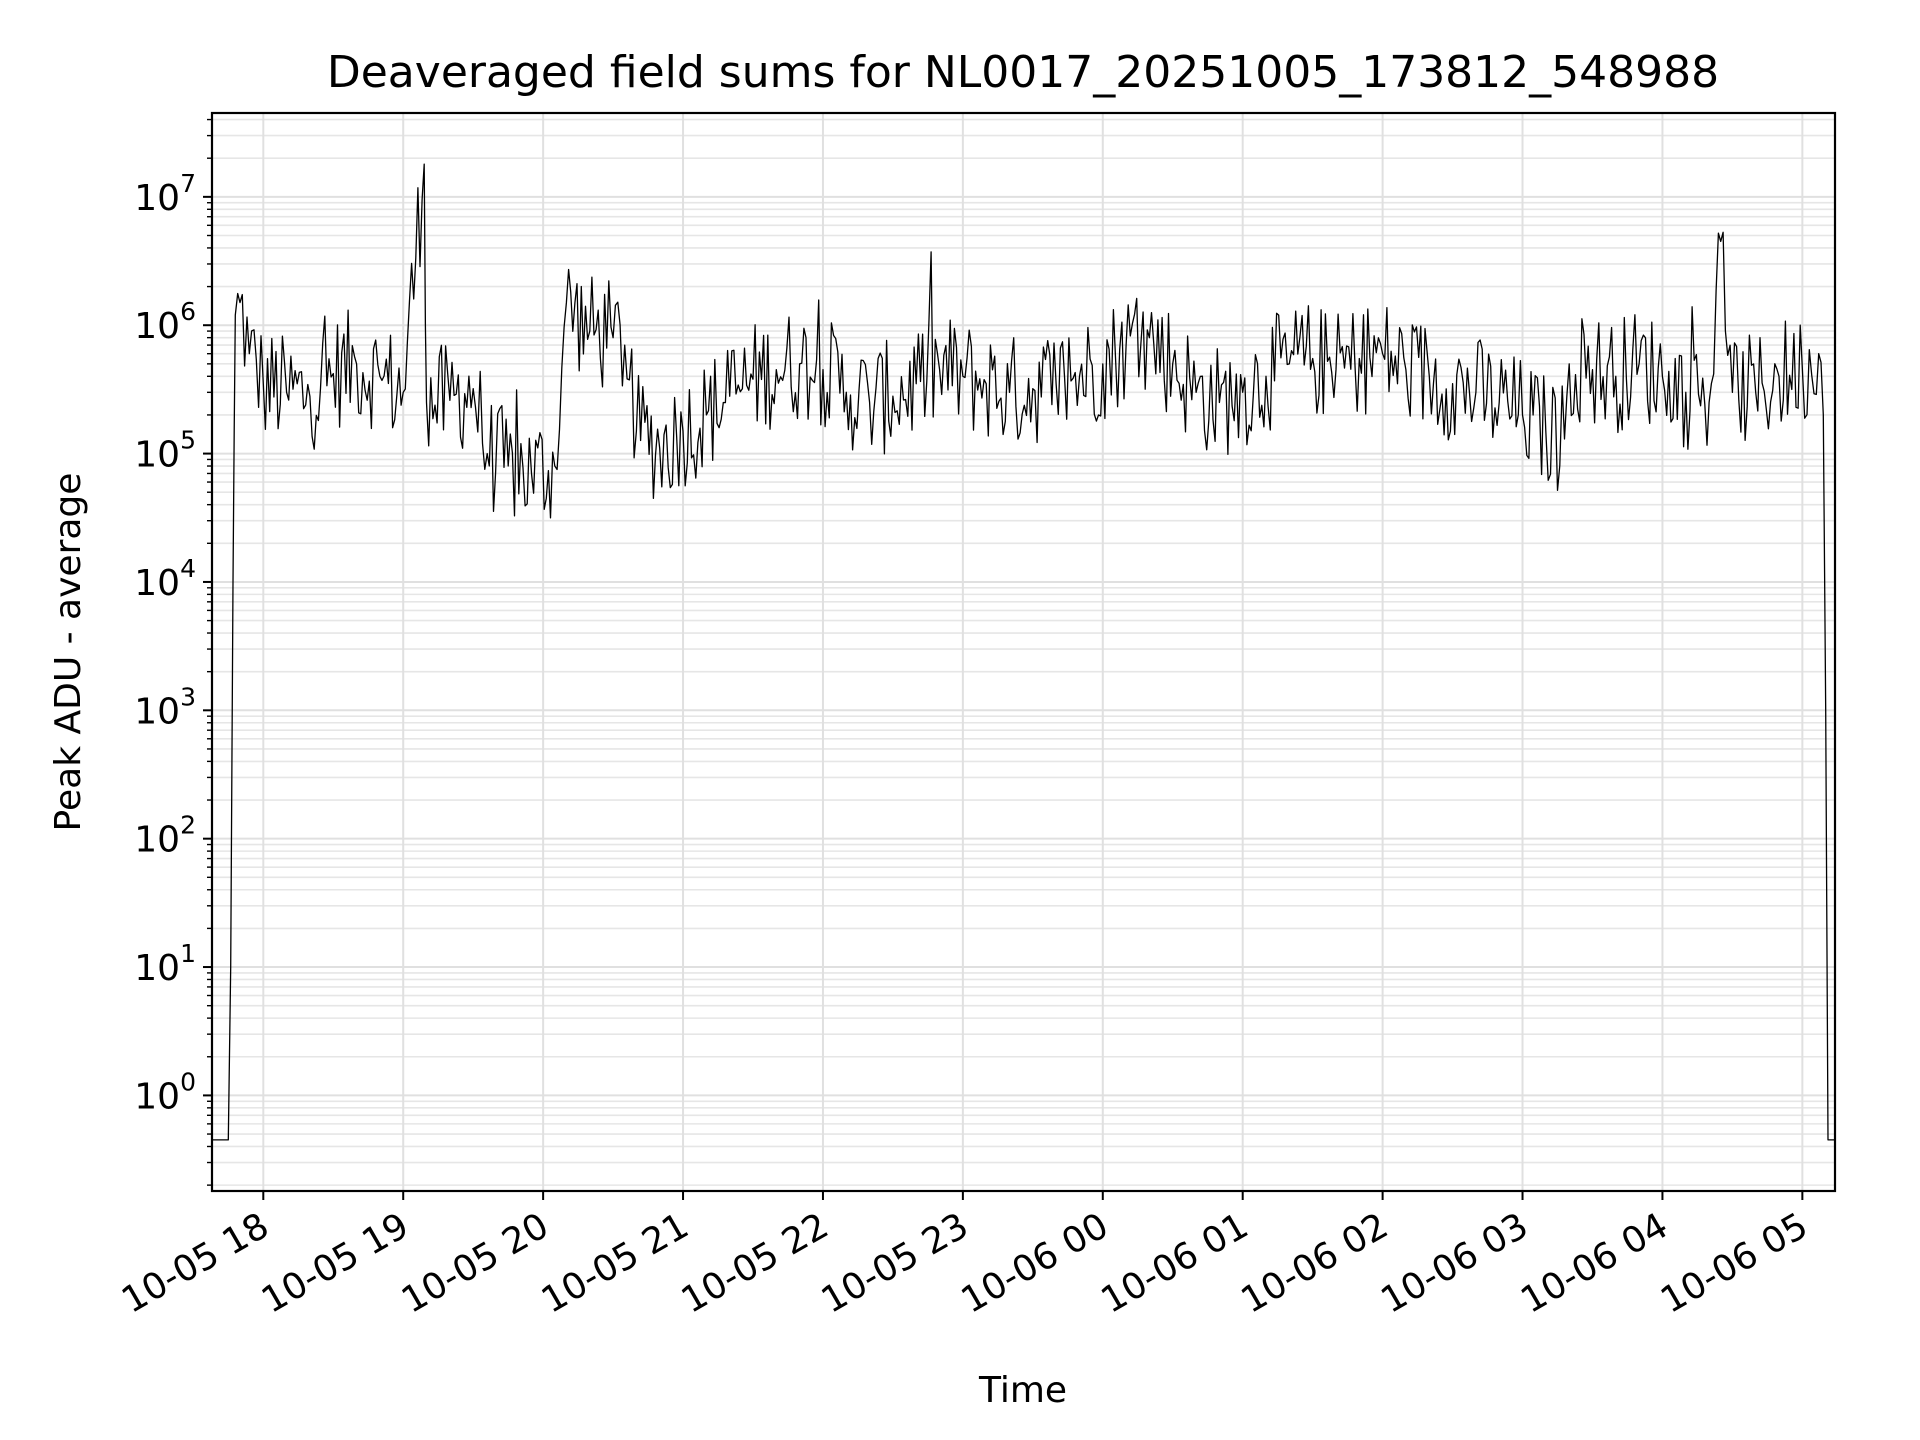 This screenshot has width=1920, height=1440. Describe the element at coordinates (165, 1092) in the screenshot. I see `y-tick-label: 10⁰` at that location.